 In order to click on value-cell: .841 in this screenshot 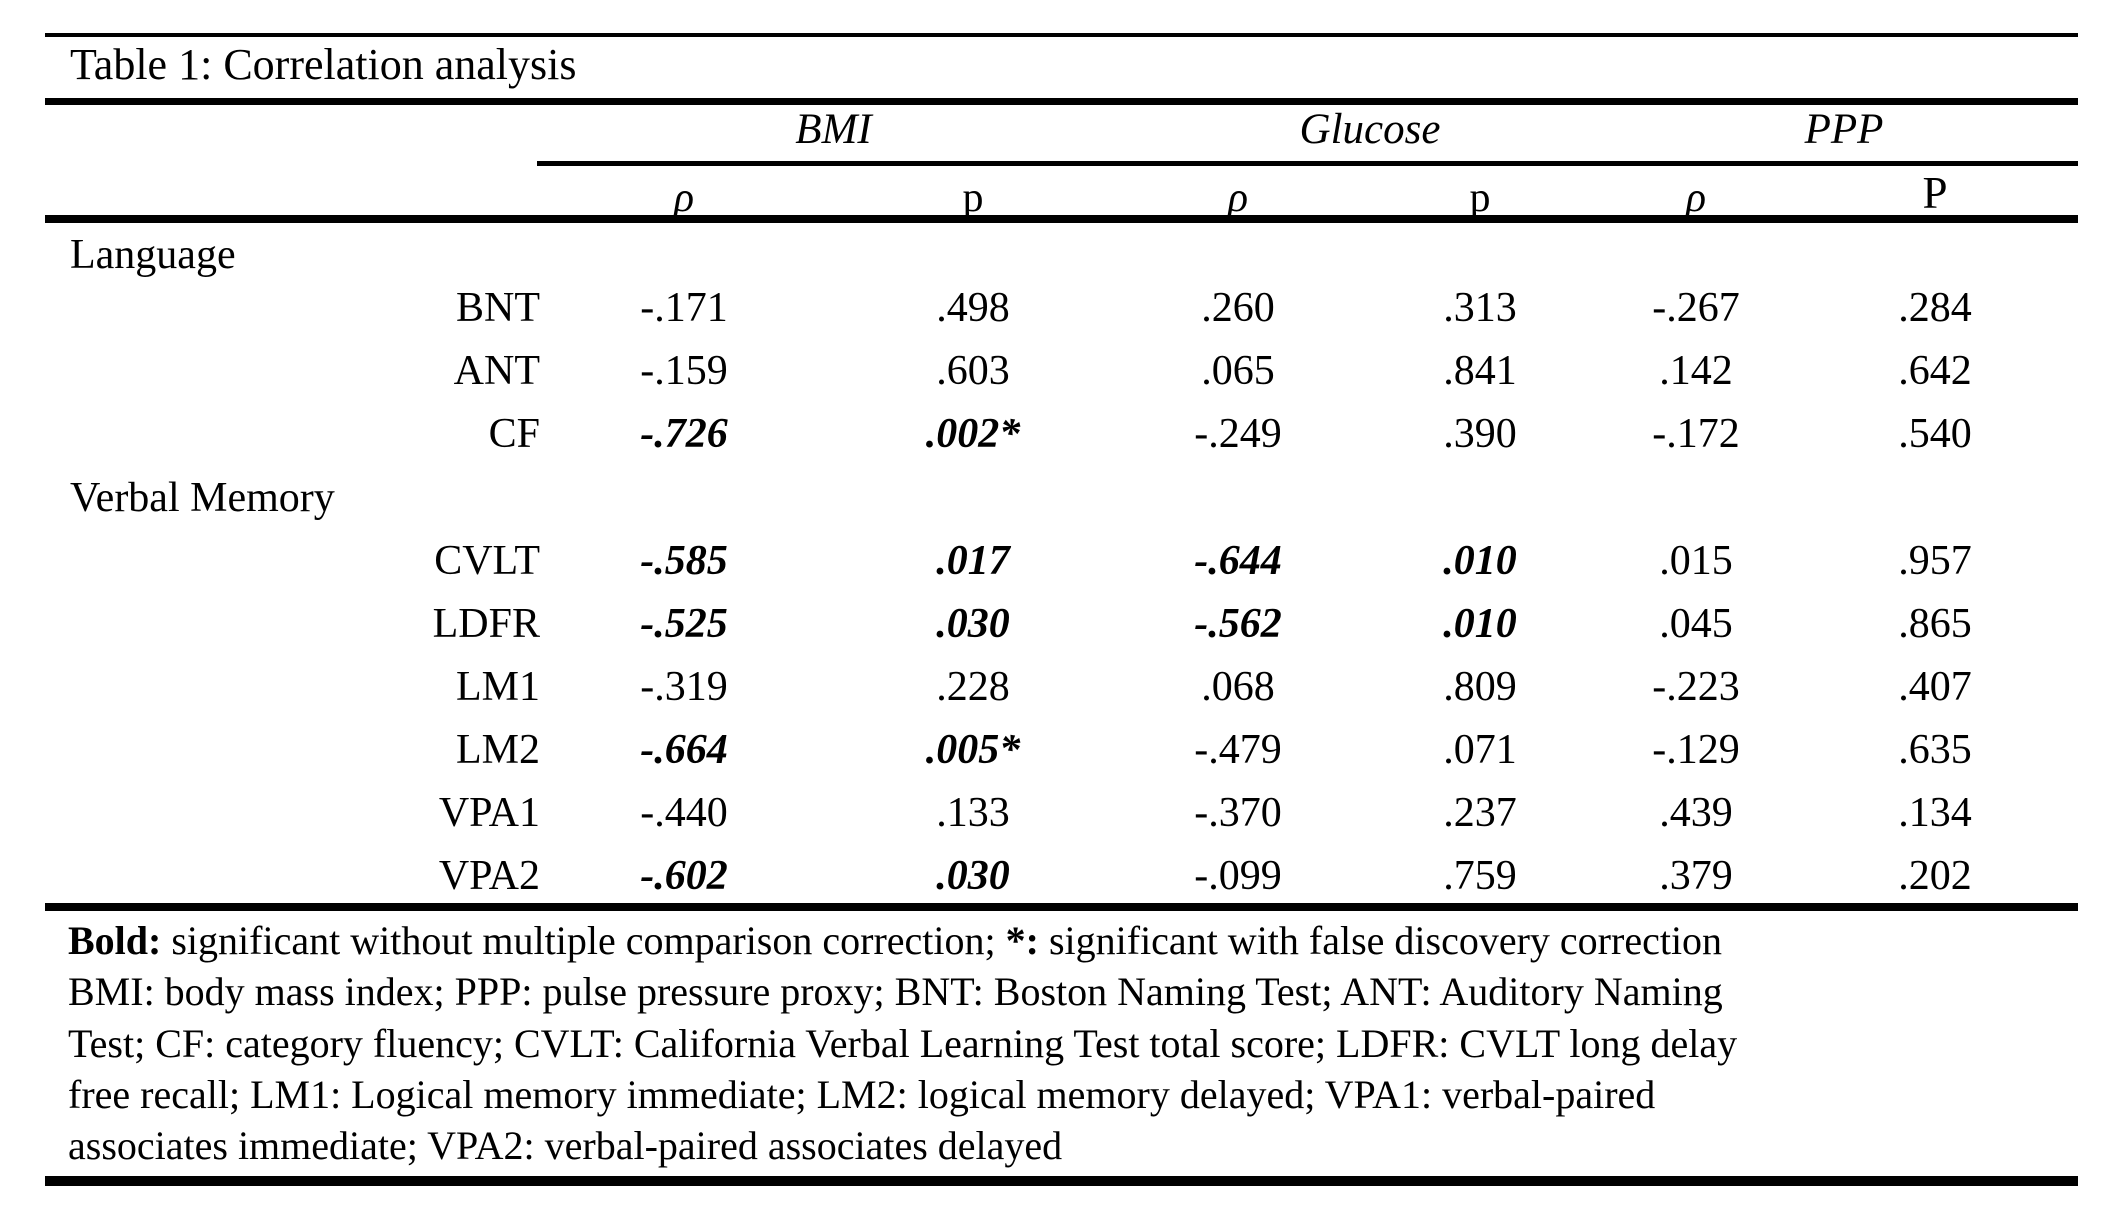, I will do `click(1480, 371)`.